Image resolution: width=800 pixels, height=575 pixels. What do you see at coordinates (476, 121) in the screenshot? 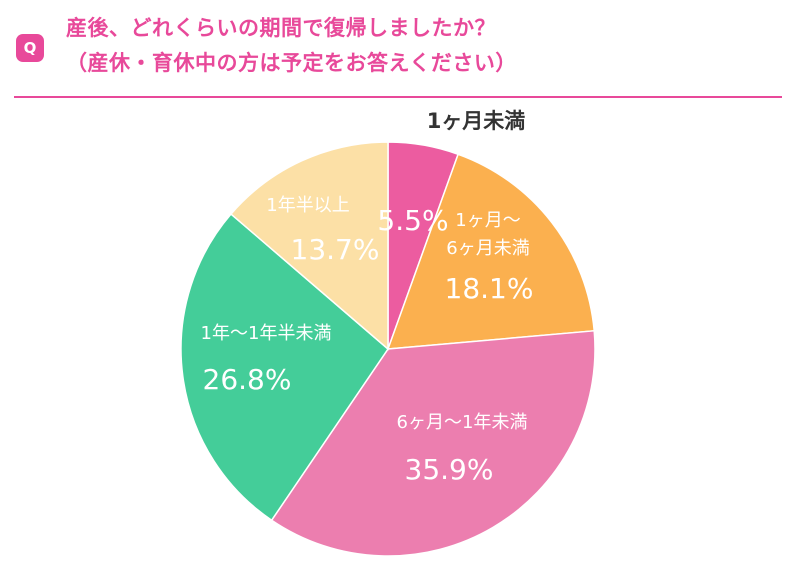
I see `slice-label-1: 1ヶ月未満` at bounding box center [476, 121].